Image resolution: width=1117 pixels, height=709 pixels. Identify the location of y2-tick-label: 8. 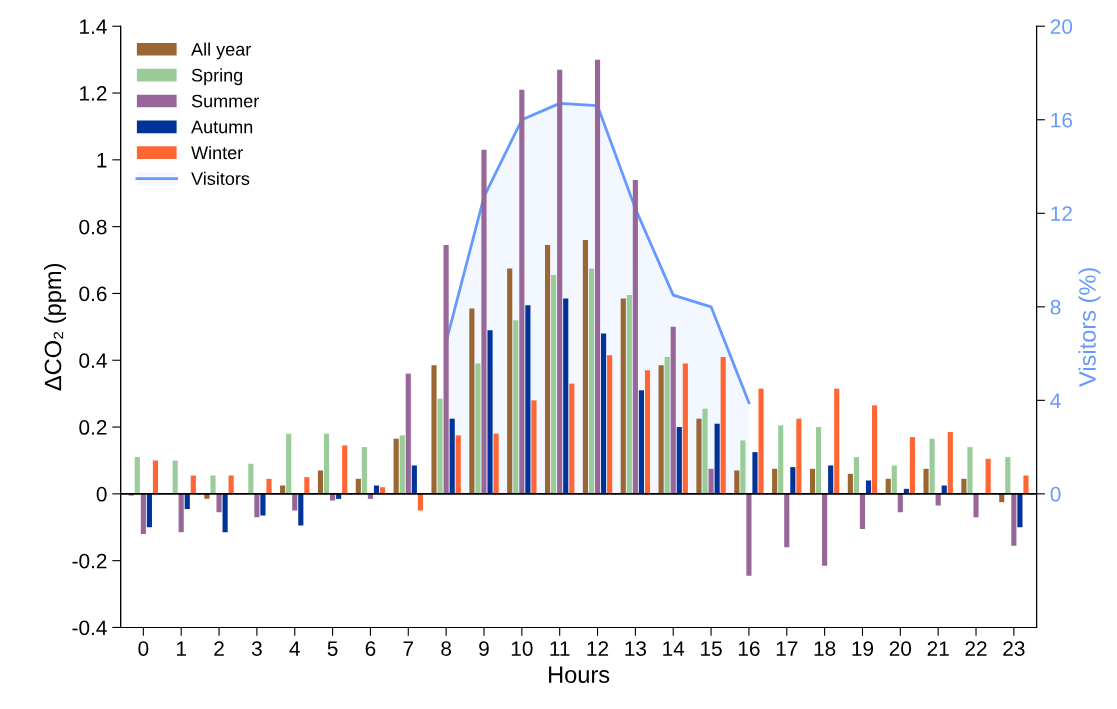
(1055, 307).